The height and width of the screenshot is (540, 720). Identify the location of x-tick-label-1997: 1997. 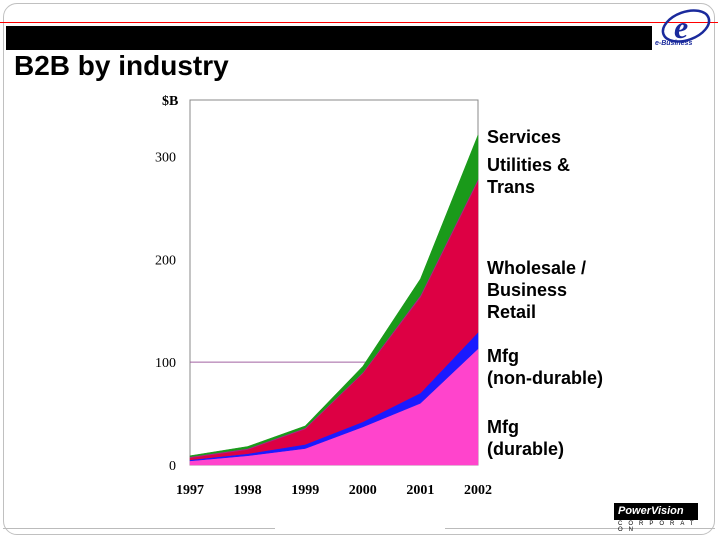
(190, 490).